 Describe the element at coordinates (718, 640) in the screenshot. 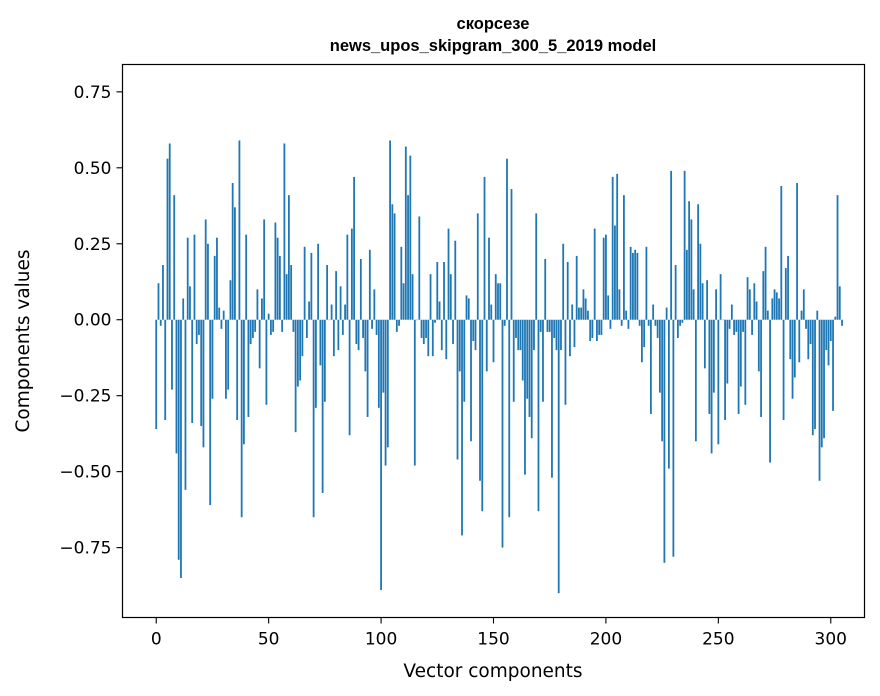

I see `x-tick-label: 250` at that location.